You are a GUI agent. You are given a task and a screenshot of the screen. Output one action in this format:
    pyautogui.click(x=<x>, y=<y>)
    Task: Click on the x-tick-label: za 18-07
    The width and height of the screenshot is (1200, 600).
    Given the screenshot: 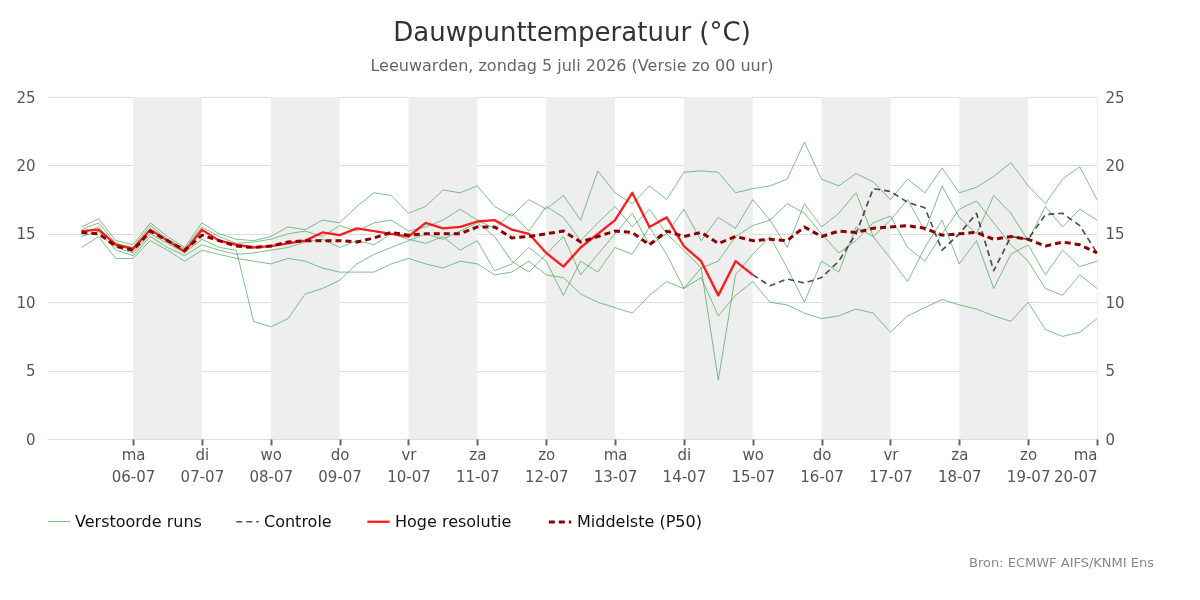 What is the action you would take?
    pyautogui.click(x=960, y=465)
    